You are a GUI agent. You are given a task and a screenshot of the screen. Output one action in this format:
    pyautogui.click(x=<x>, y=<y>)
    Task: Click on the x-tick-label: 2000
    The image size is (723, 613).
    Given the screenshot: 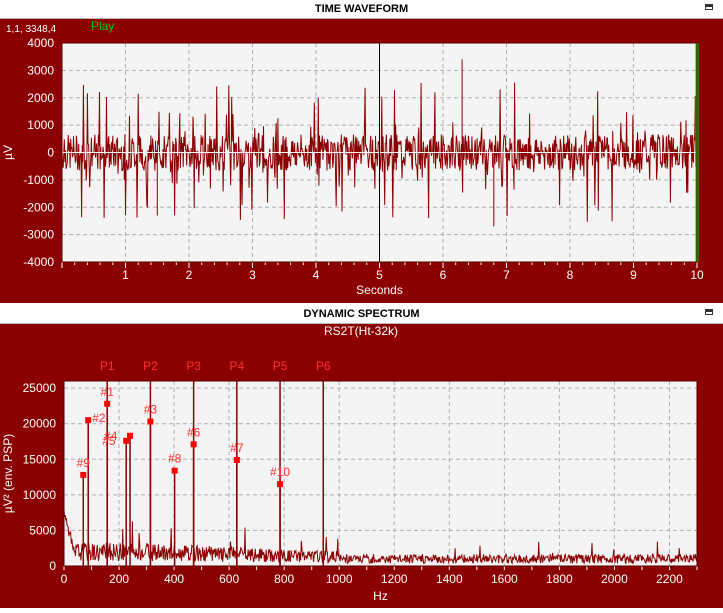 What is the action you would take?
    pyautogui.click(x=614, y=579)
    